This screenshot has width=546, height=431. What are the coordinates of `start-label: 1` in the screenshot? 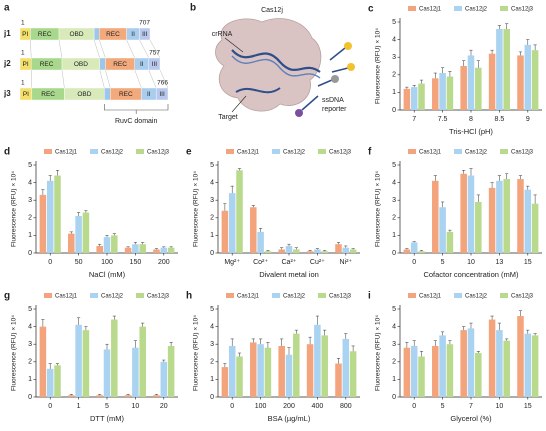 It's located at (23, 83).